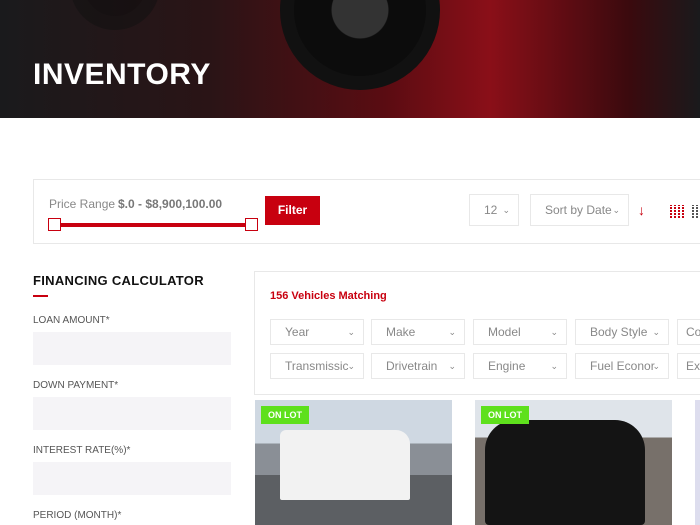 The width and height of the screenshot is (700, 525). Describe the element at coordinates (251, 224) in the screenshot. I see `price-slider-max-handle` at that location.